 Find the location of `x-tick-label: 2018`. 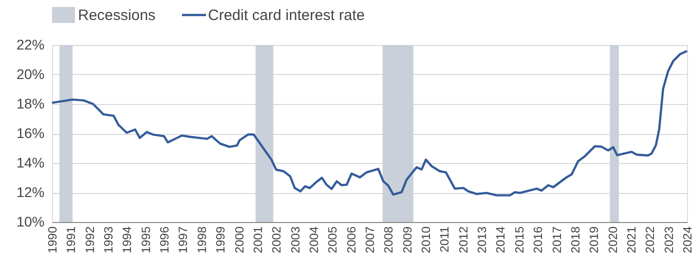

x-tick-label: 2018 is located at coordinates (575, 240).